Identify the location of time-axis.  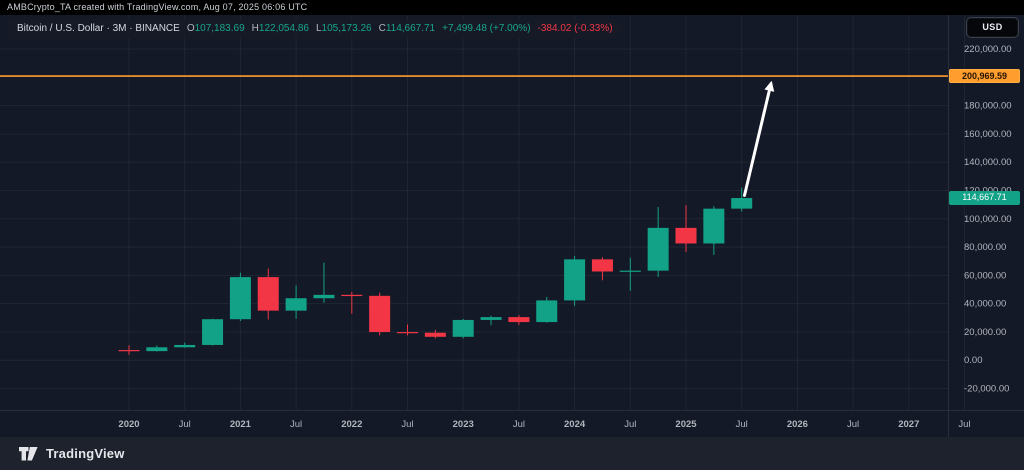
(474, 423).